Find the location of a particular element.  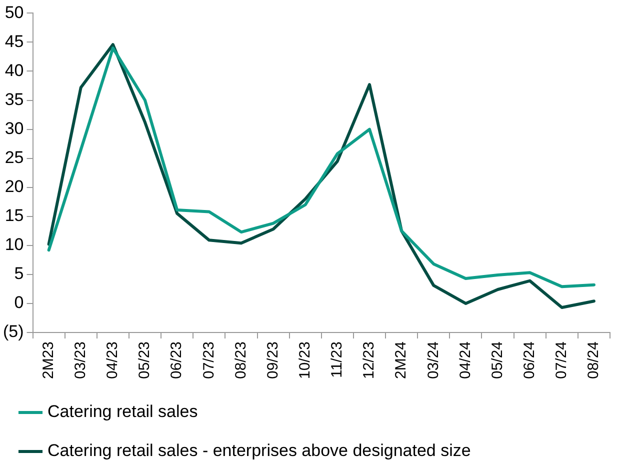

y-tick-label: 5 is located at coordinates (19, 274).